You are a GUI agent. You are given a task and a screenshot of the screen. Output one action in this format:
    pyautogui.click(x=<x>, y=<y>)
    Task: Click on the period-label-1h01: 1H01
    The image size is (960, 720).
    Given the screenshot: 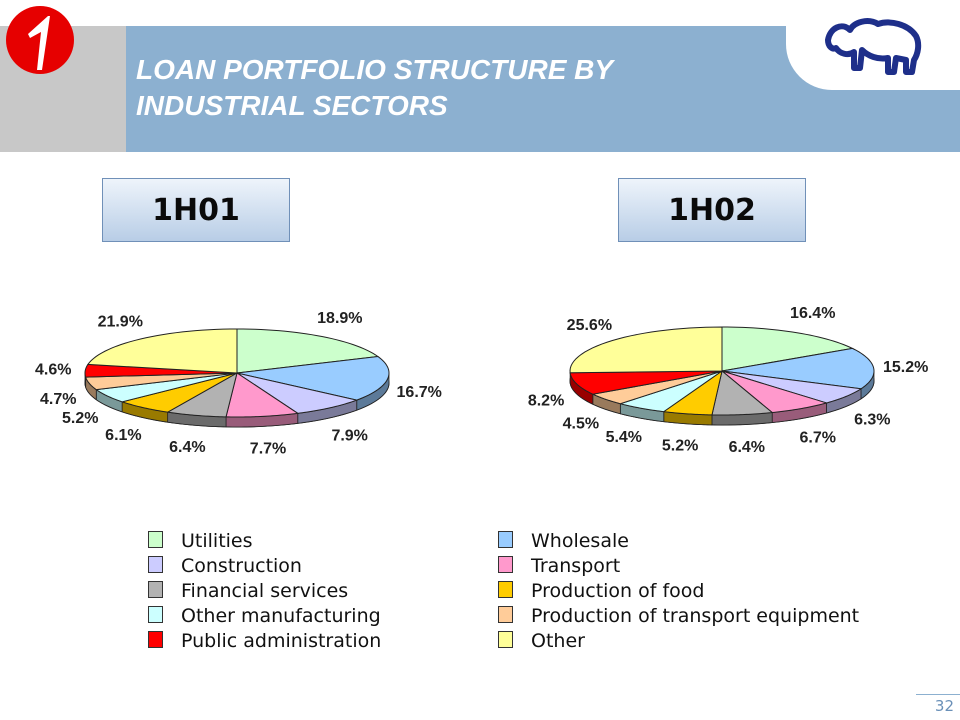 What is the action you would take?
    pyautogui.click(x=196, y=210)
    